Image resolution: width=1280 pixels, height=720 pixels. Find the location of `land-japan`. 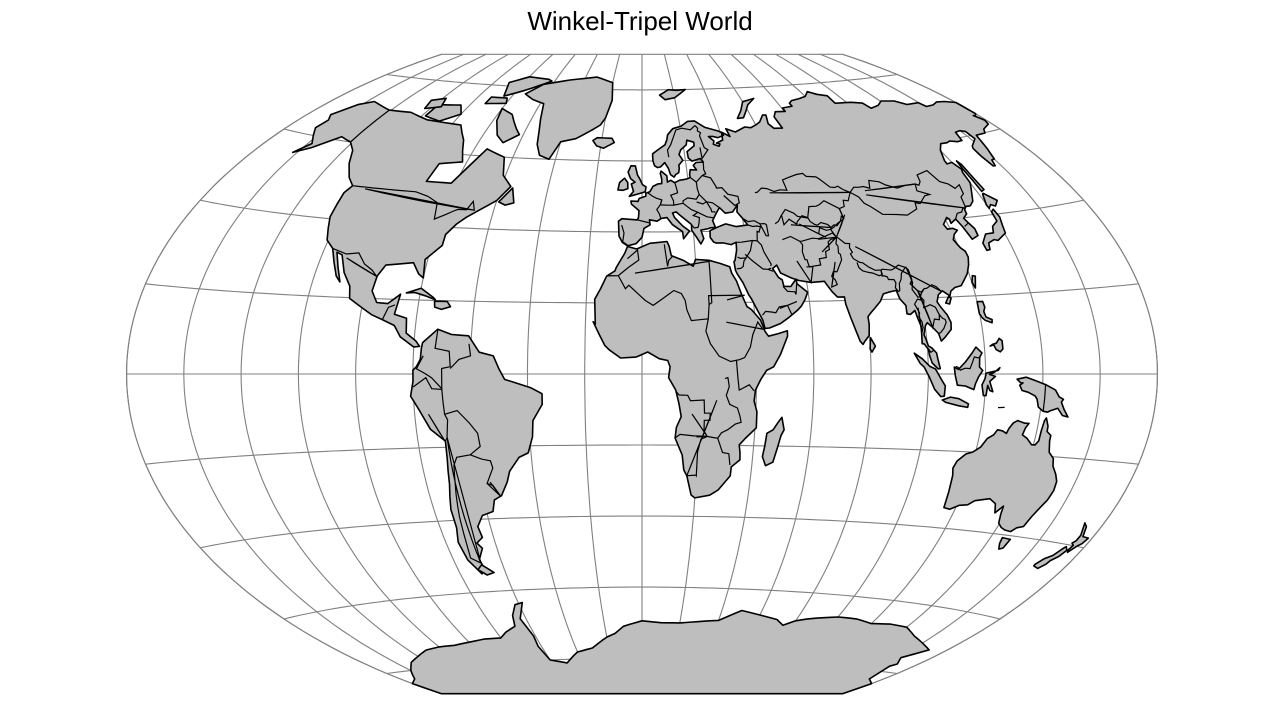

land-japan is located at coordinates (994, 230).